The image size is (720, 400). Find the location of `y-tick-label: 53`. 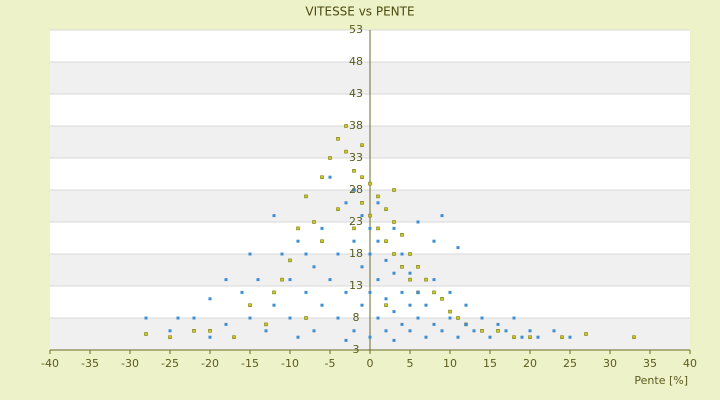

y-tick-label: 53 is located at coordinates (356, 29).